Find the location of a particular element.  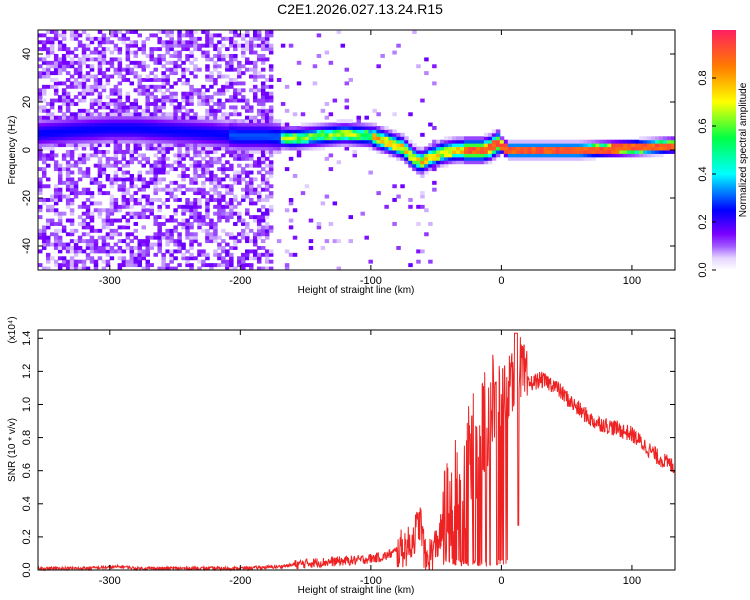

x-tick-label: 0 is located at coordinates (501, 281).